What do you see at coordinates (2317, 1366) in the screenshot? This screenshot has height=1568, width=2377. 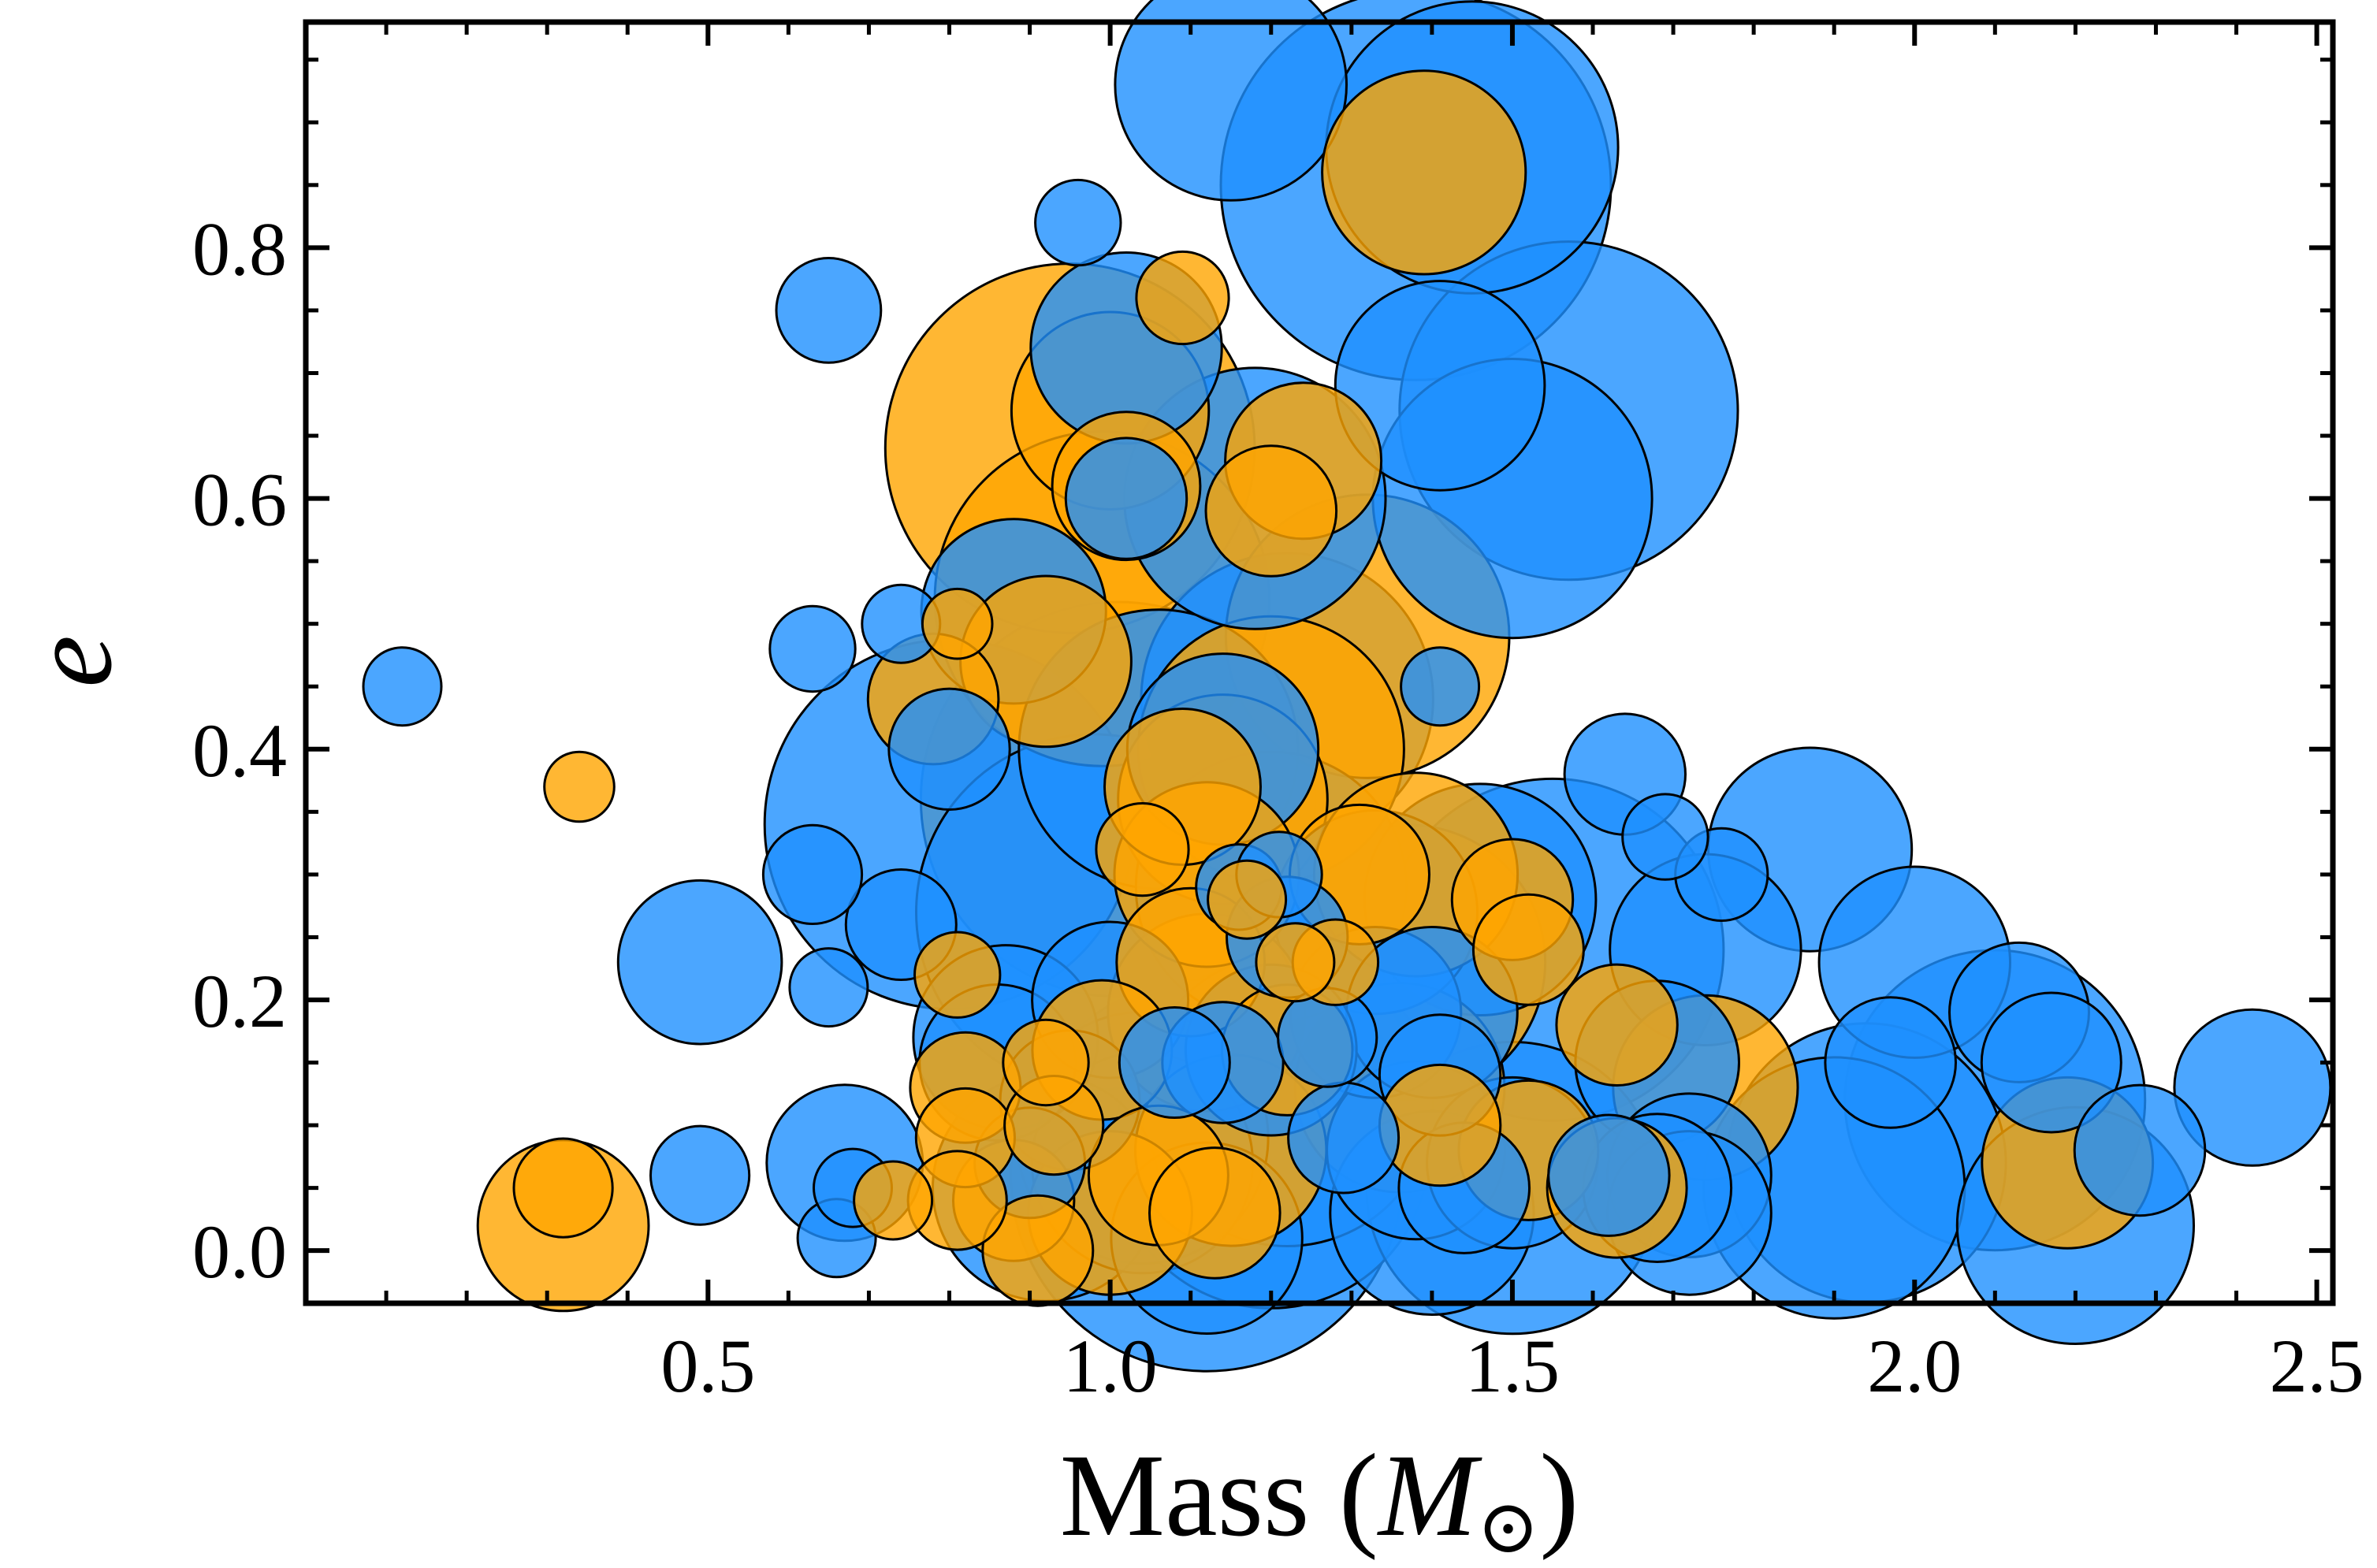 I see `x-tick-label: 2.5` at bounding box center [2317, 1366].